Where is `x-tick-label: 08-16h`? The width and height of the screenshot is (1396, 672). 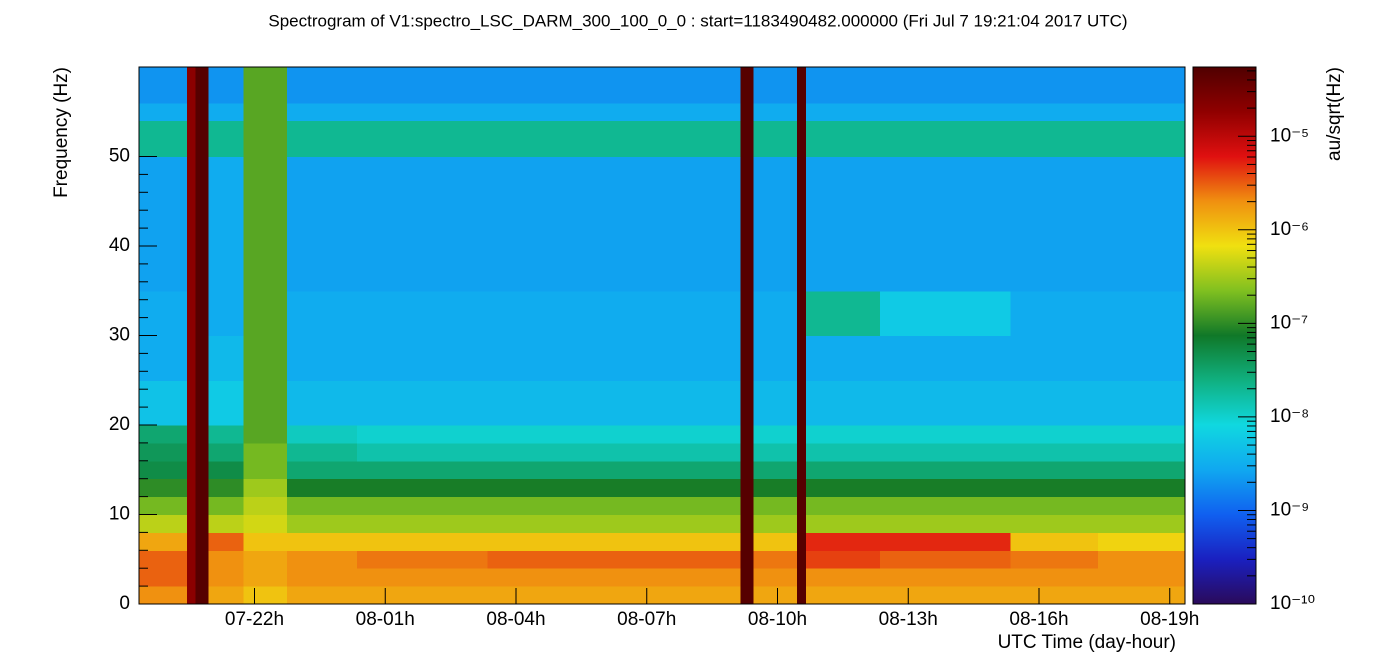
x-tick-label: 08-16h is located at coordinates (1038, 619).